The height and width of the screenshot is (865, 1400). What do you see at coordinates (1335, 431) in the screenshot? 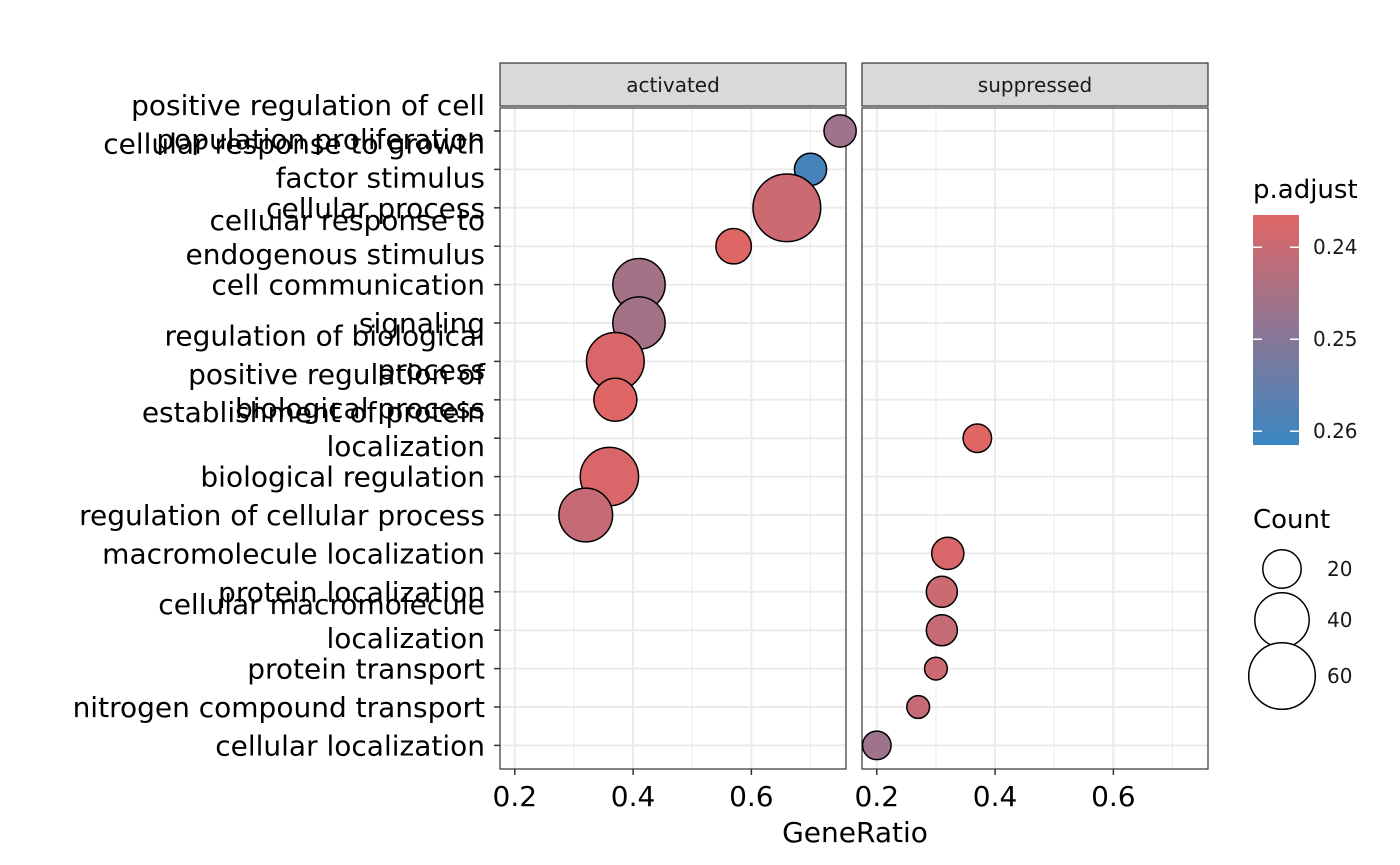
I see `color-bar-label: 0.26` at bounding box center [1335, 431].